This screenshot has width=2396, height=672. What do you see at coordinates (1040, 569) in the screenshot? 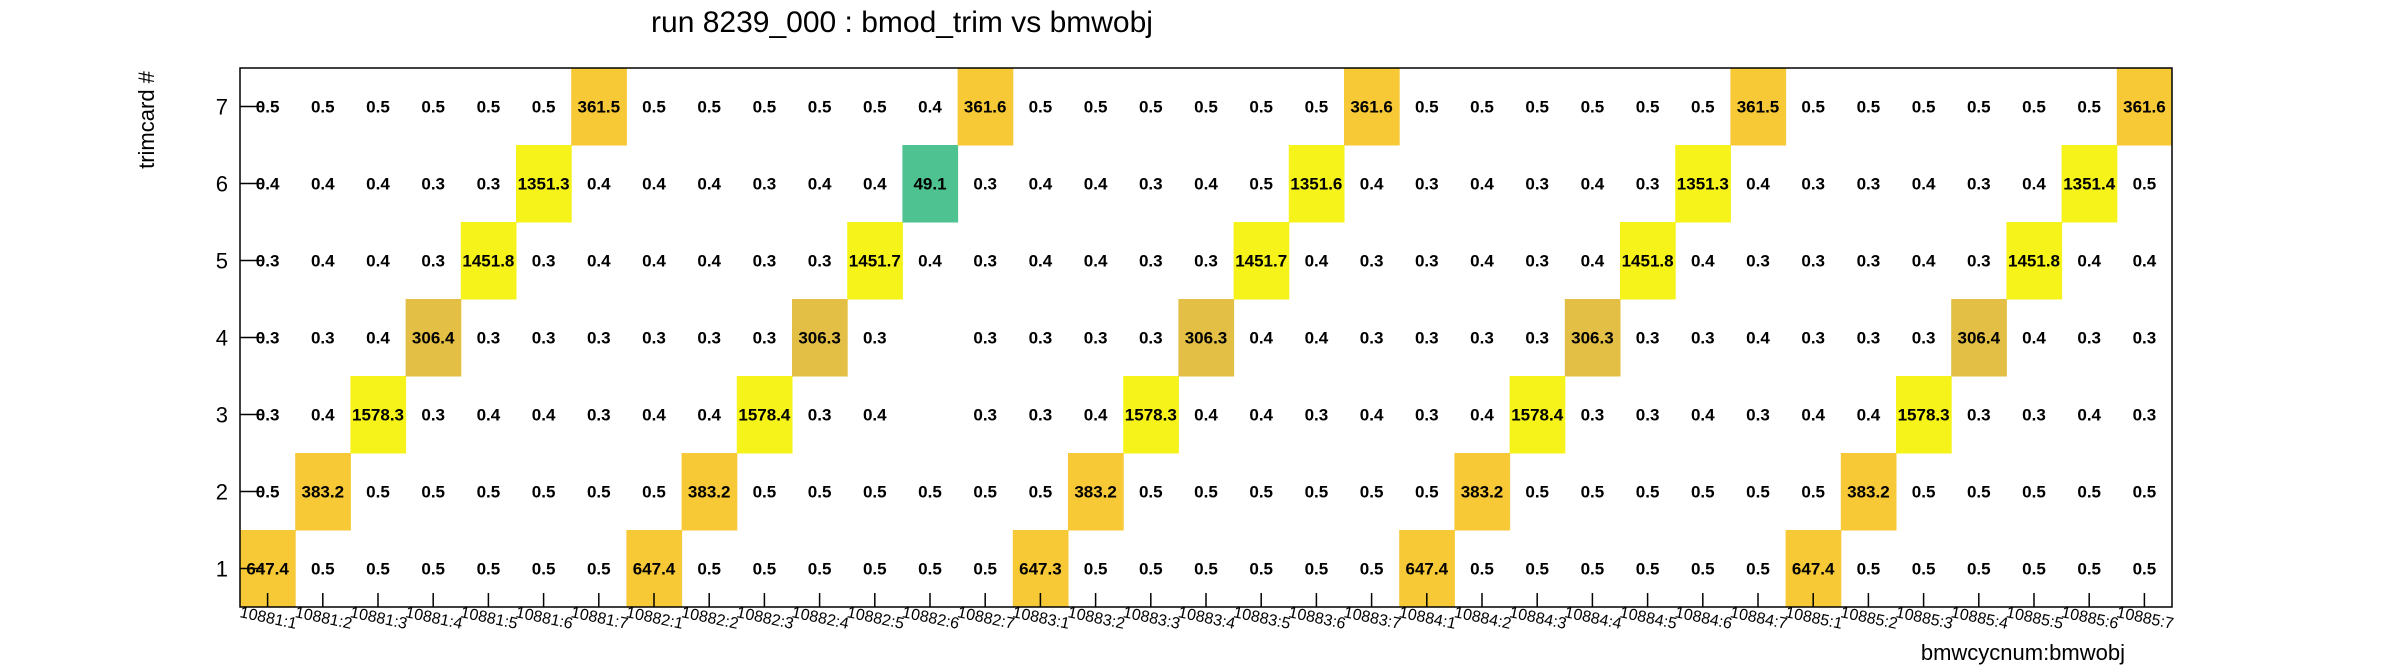
I see `cell-value-label: 647.3` at bounding box center [1040, 569].